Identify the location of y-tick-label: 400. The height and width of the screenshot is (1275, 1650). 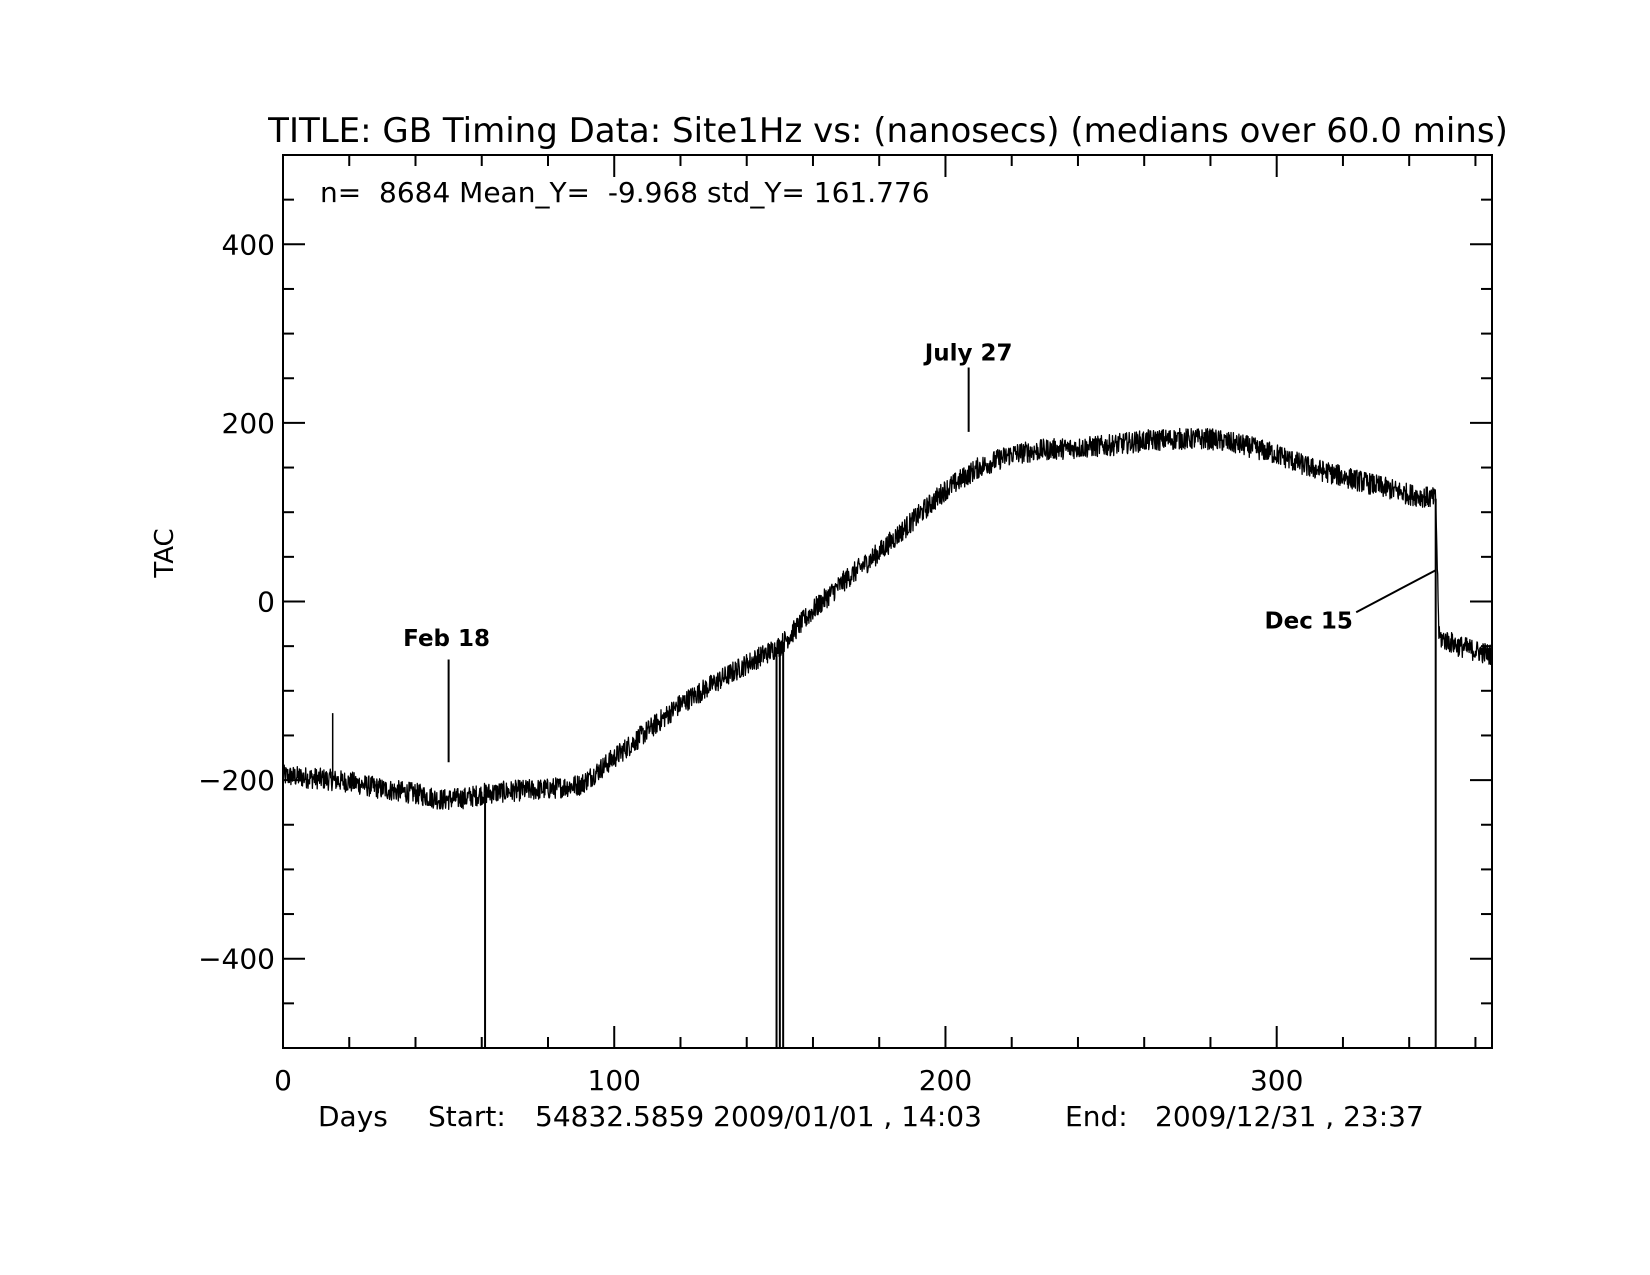
(248, 244).